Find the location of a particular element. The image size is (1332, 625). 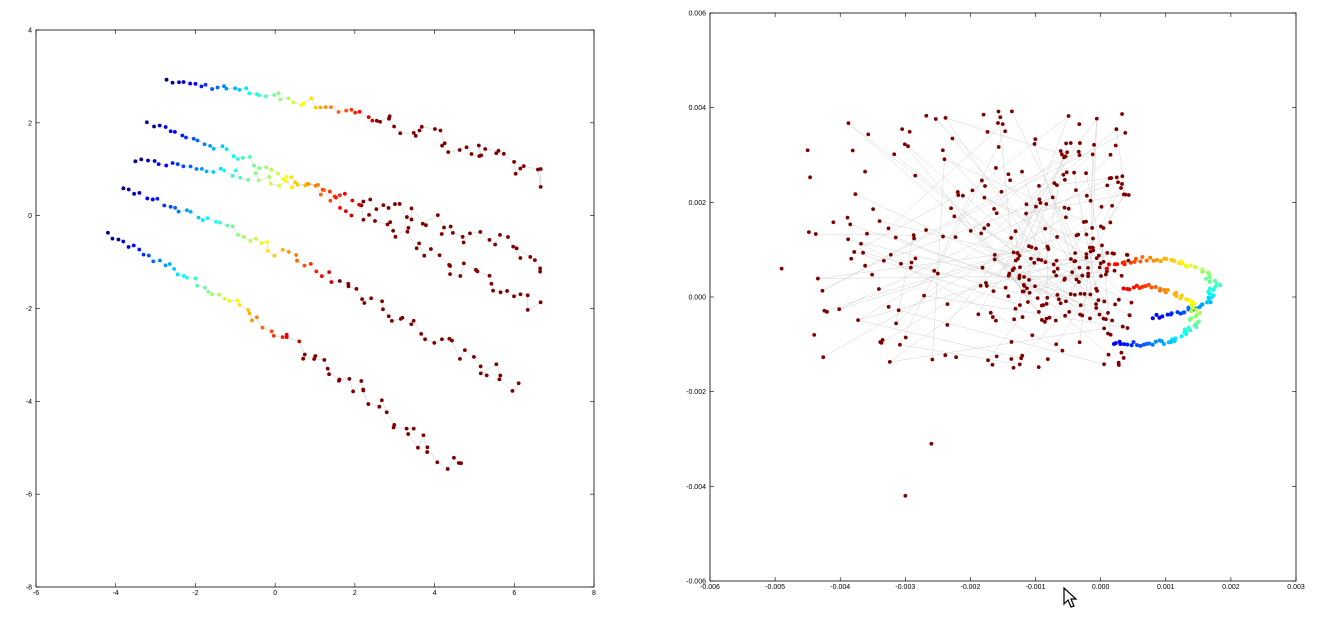

x-tick-label: 8 is located at coordinates (594, 593).